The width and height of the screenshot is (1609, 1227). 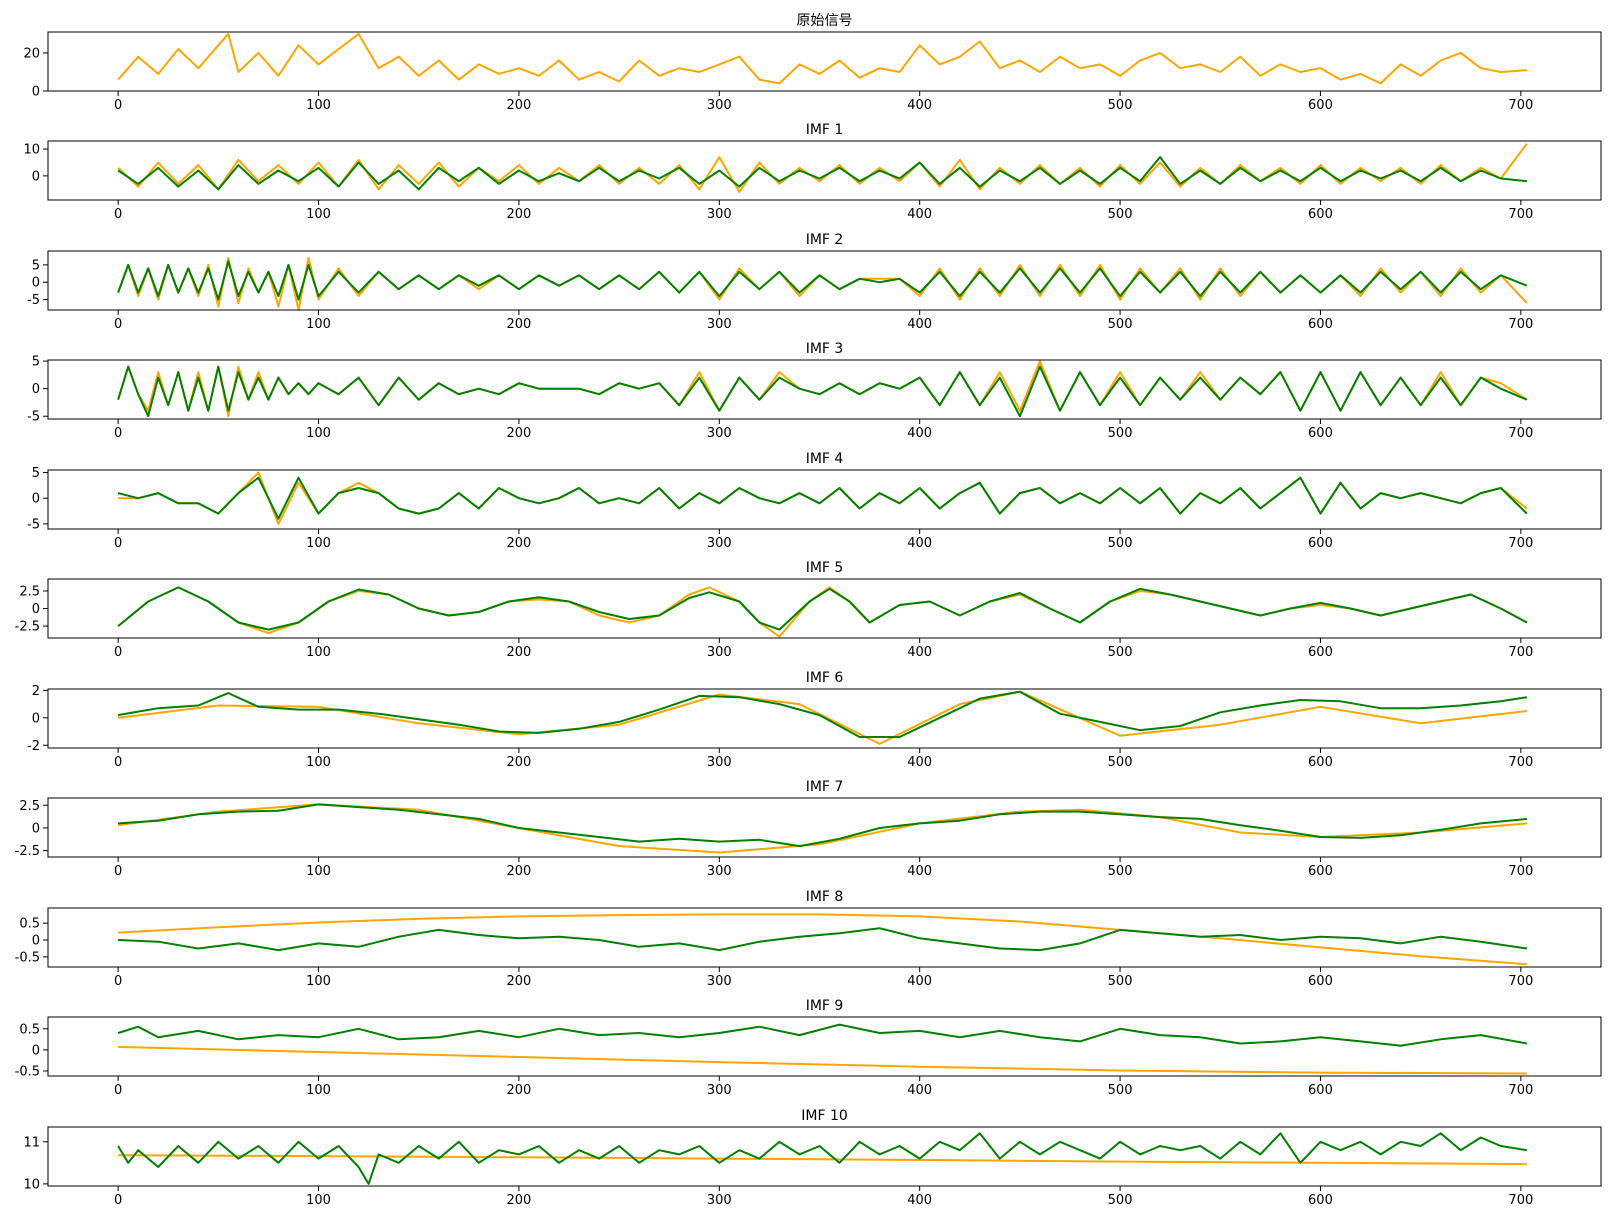 What do you see at coordinates (825, 568) in the screenshot?
I see `subplot-title: IMF 5` at bounding box center [825, 568].